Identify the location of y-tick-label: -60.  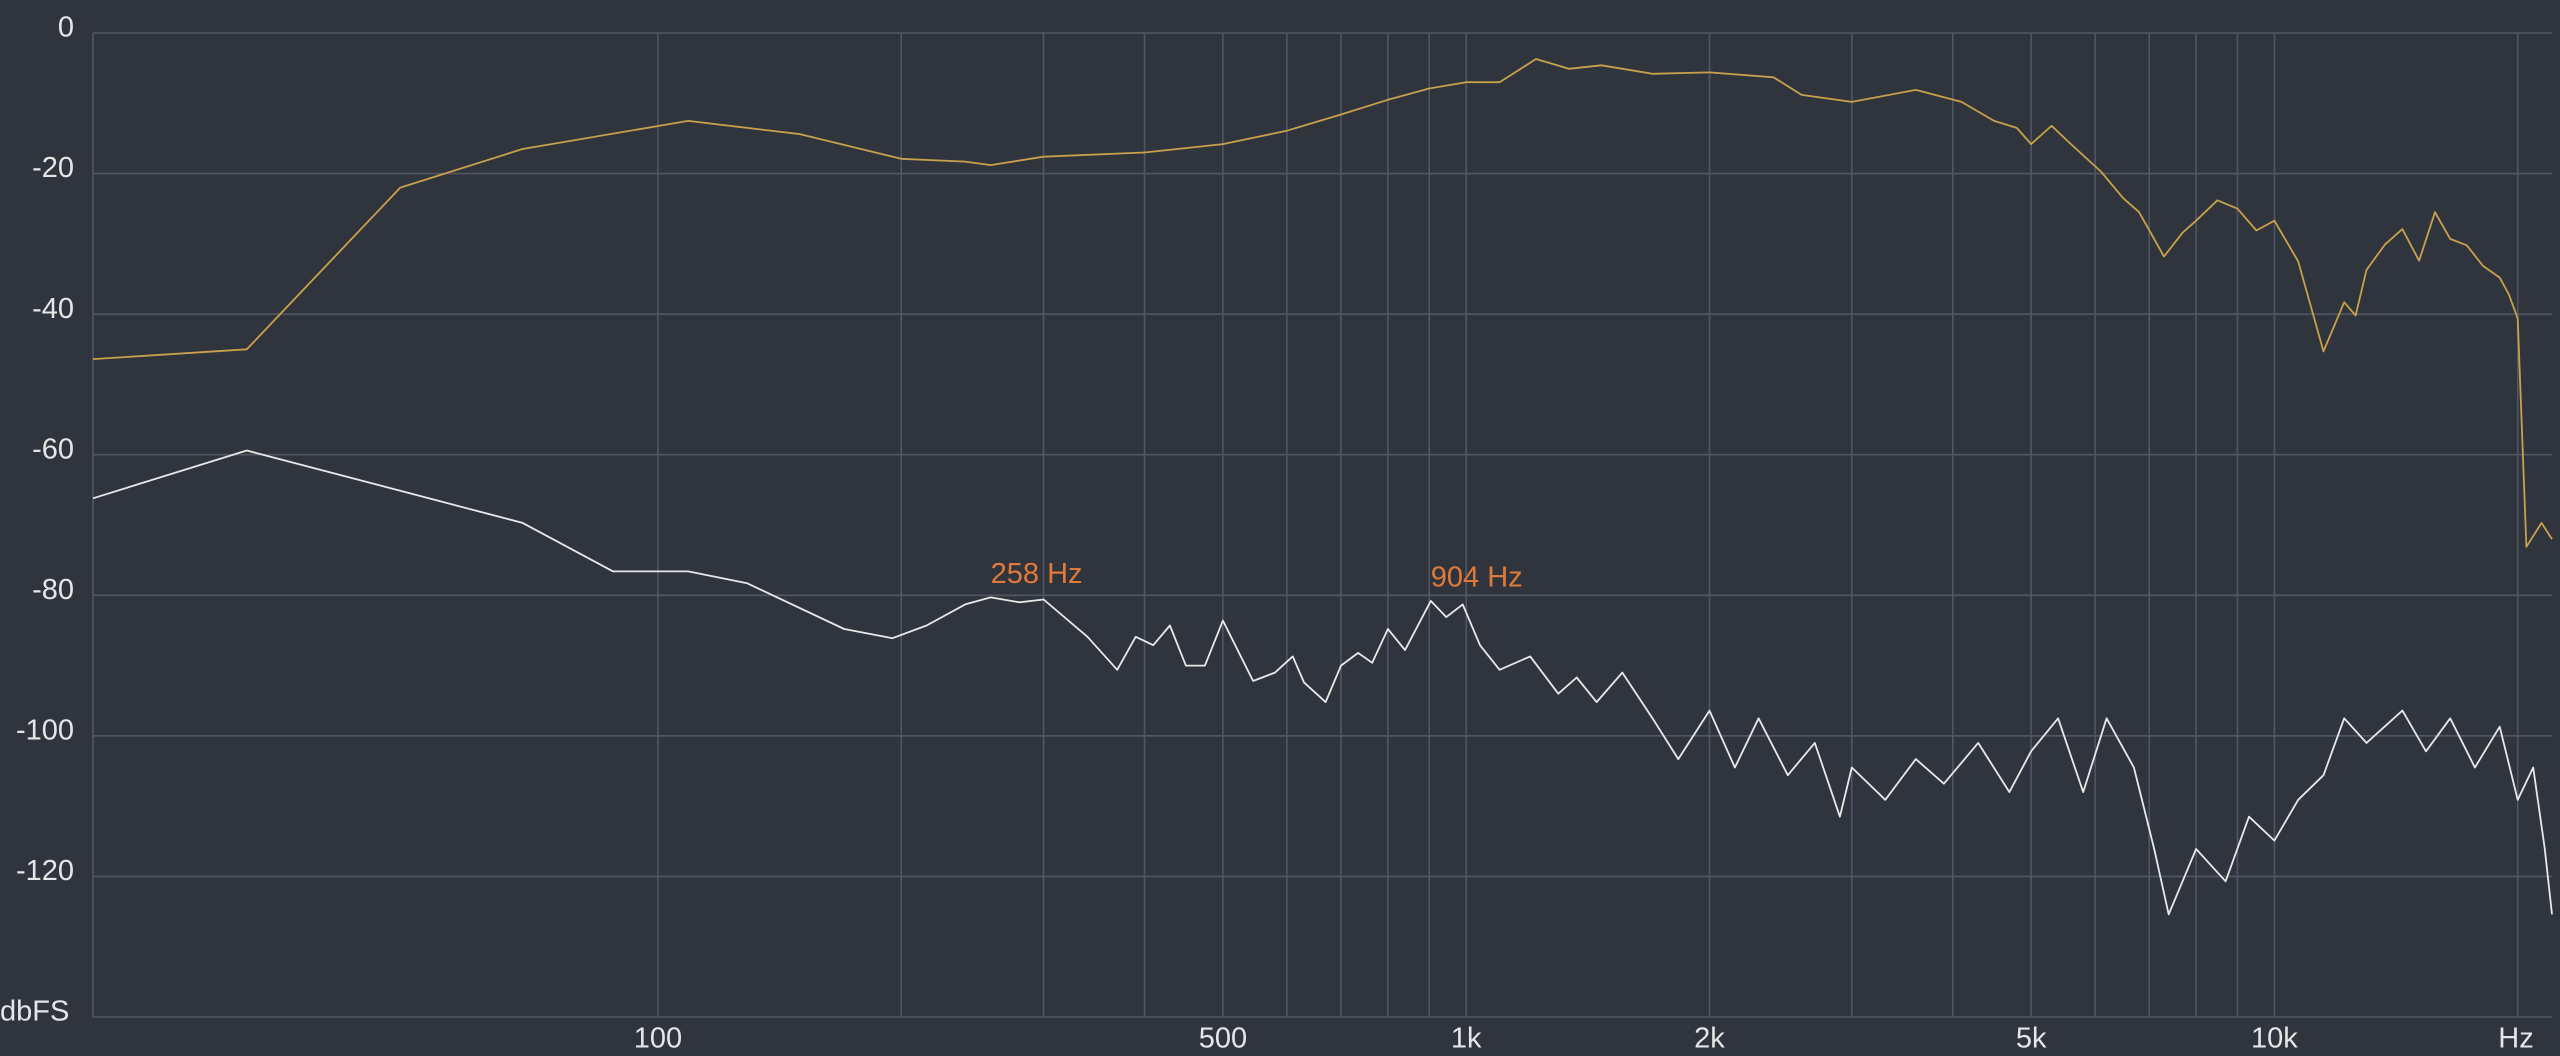
(53, 449).